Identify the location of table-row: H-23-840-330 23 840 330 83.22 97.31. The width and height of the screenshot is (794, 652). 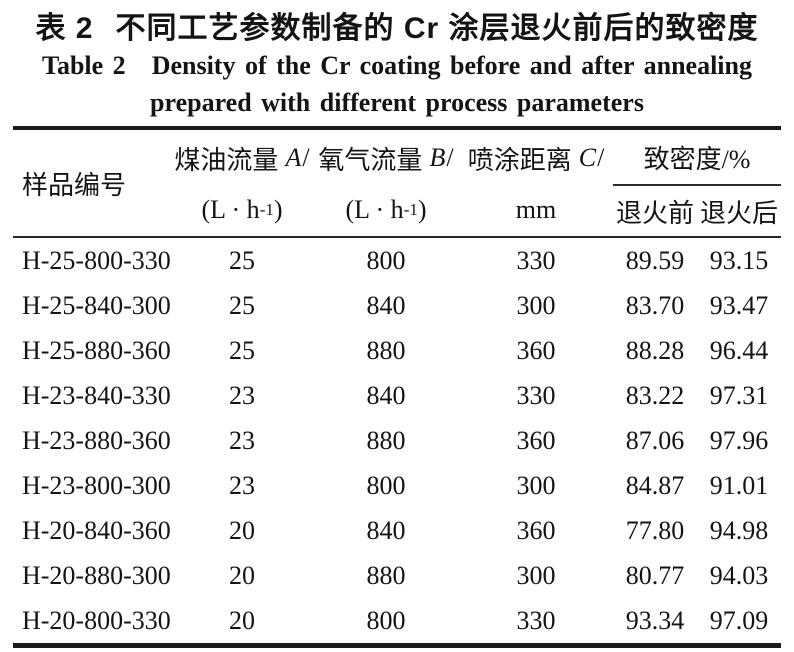
(397, 395).